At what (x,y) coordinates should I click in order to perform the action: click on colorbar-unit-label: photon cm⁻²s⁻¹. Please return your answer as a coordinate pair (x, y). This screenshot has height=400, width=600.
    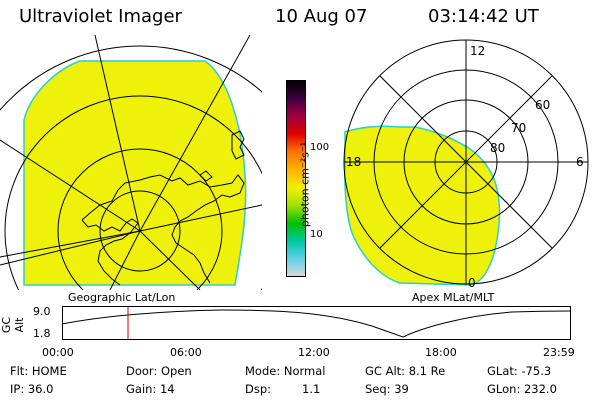
    Looking at the image, I should click on (305, 184).